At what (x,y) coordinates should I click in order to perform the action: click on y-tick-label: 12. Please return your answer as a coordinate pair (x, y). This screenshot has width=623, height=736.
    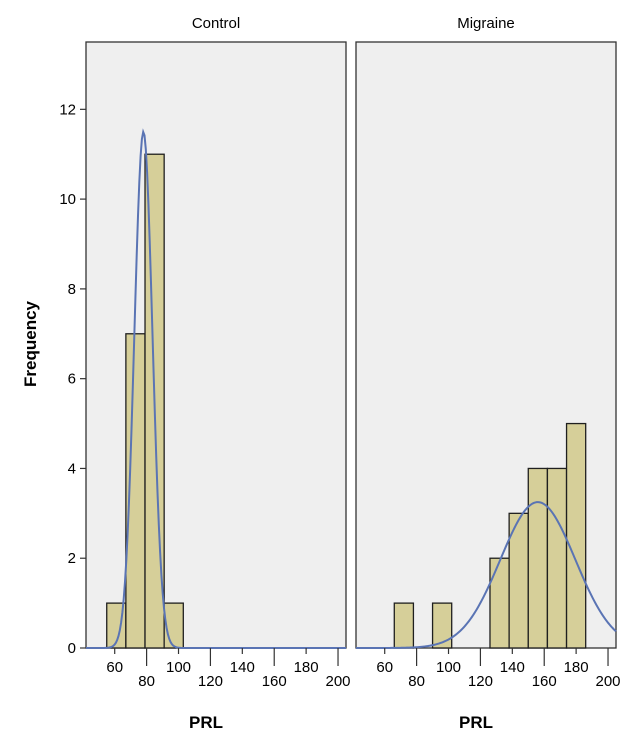
    Looking at the image, I should click on (67, 109).